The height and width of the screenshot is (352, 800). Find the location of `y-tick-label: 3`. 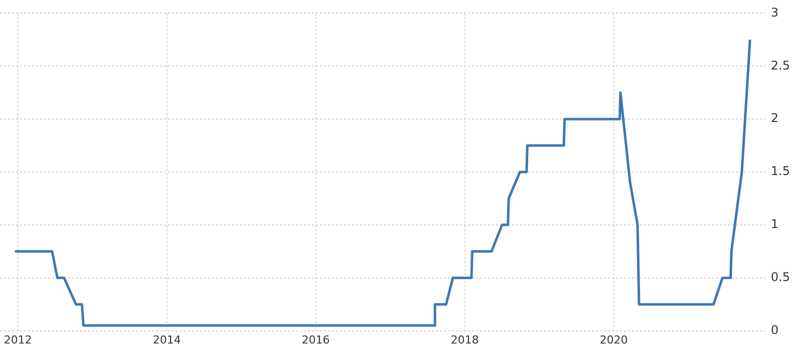

y-tick-label: 3 is located at coordinates (774, 12).